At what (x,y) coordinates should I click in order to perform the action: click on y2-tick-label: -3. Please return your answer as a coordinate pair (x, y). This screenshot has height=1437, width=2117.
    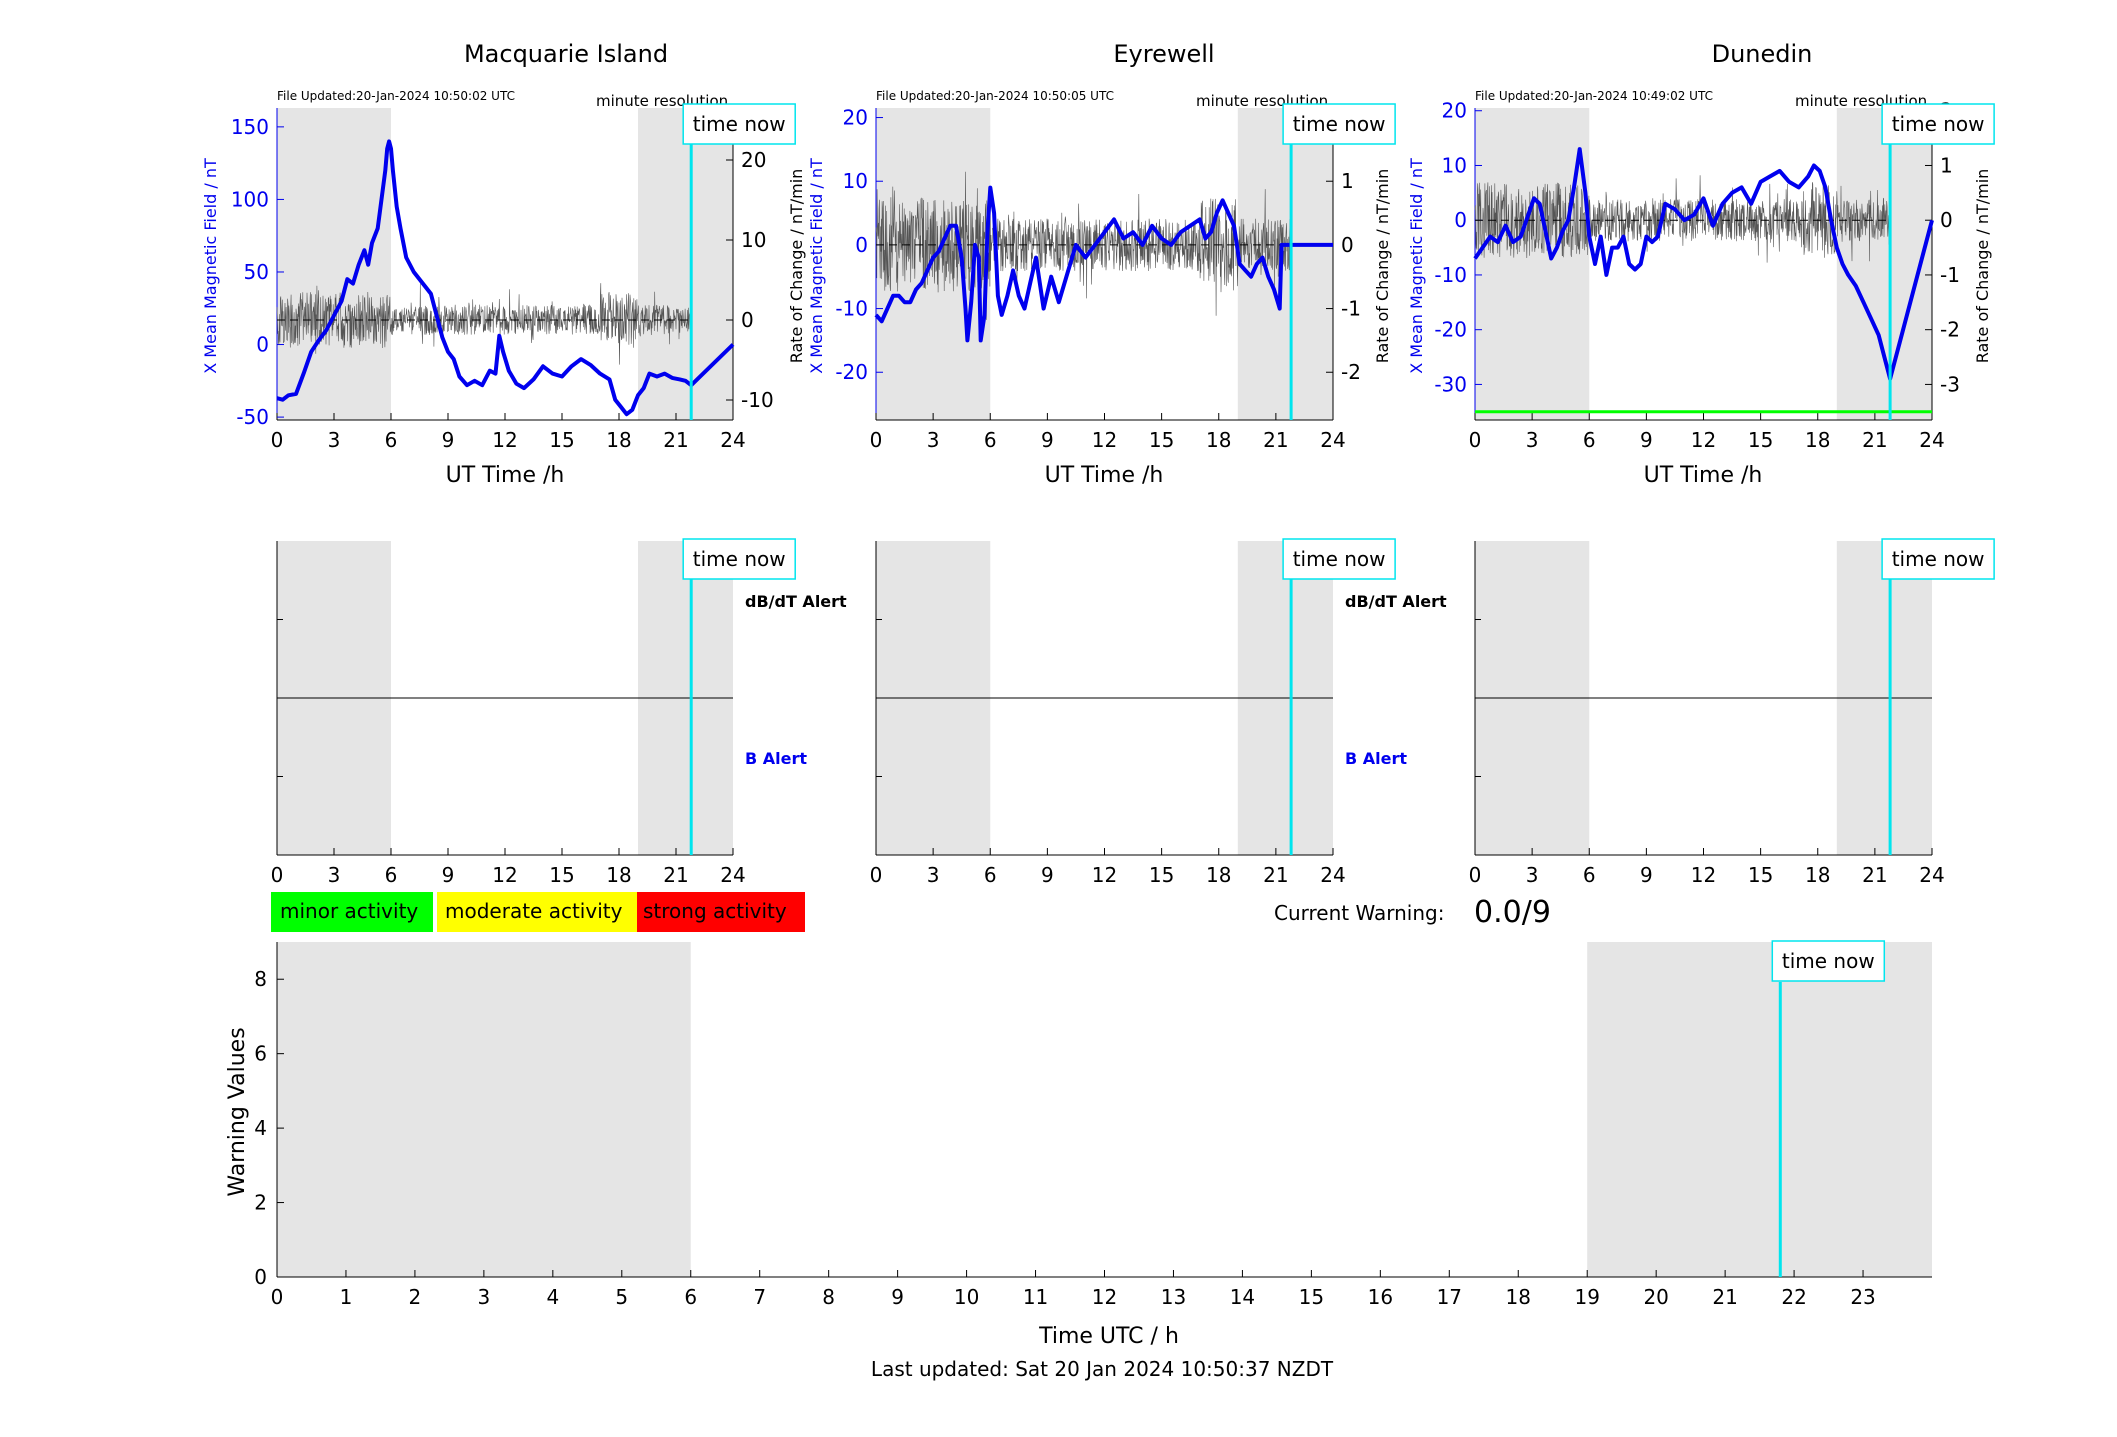
    Looking at the image, I should click on (1950, 384).